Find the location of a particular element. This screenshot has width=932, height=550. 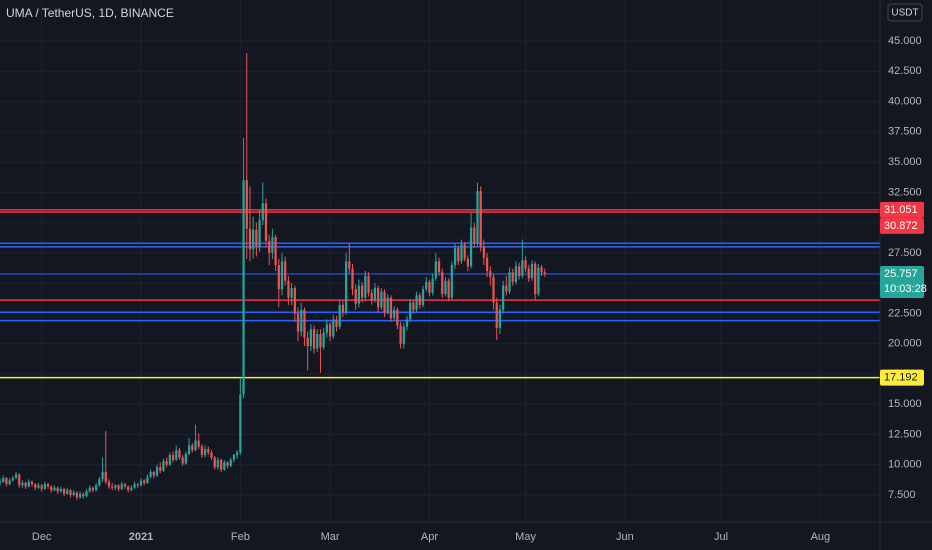

y-tick-label: 10.000 is located at coordinates (905, 465).